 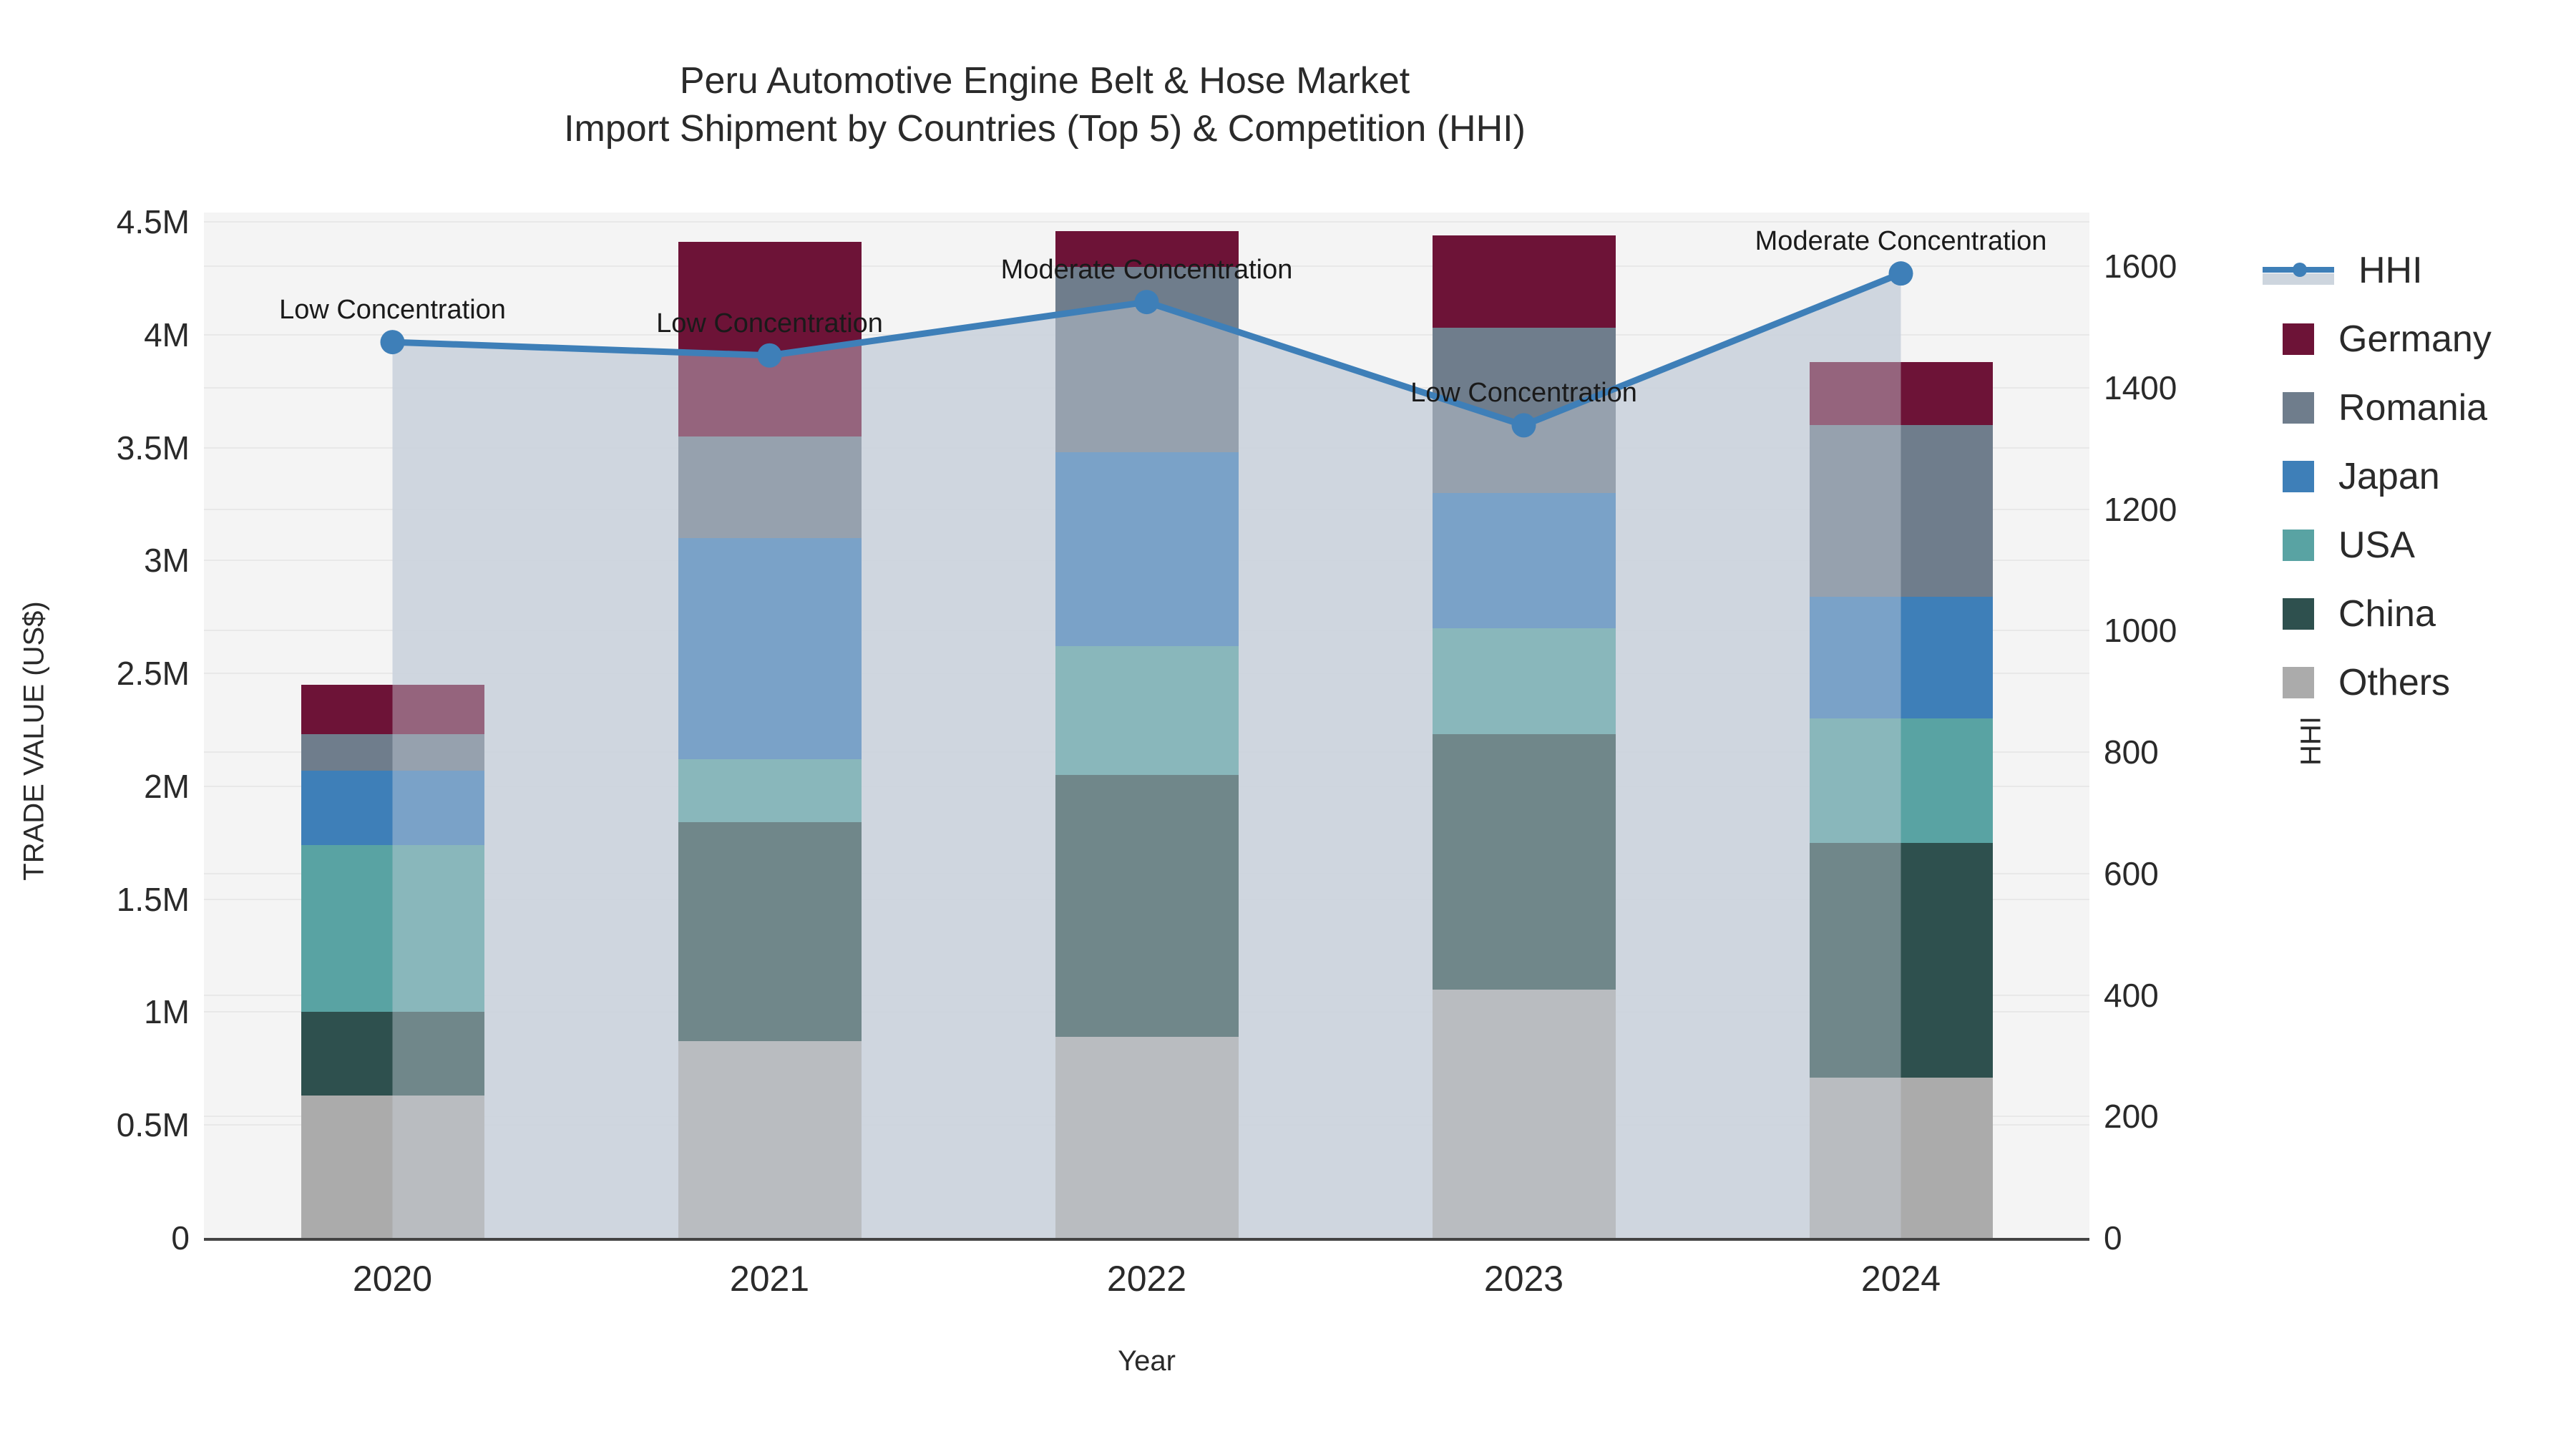 I want to click on legend-swatch-japan, so click(x=2298, y=476).